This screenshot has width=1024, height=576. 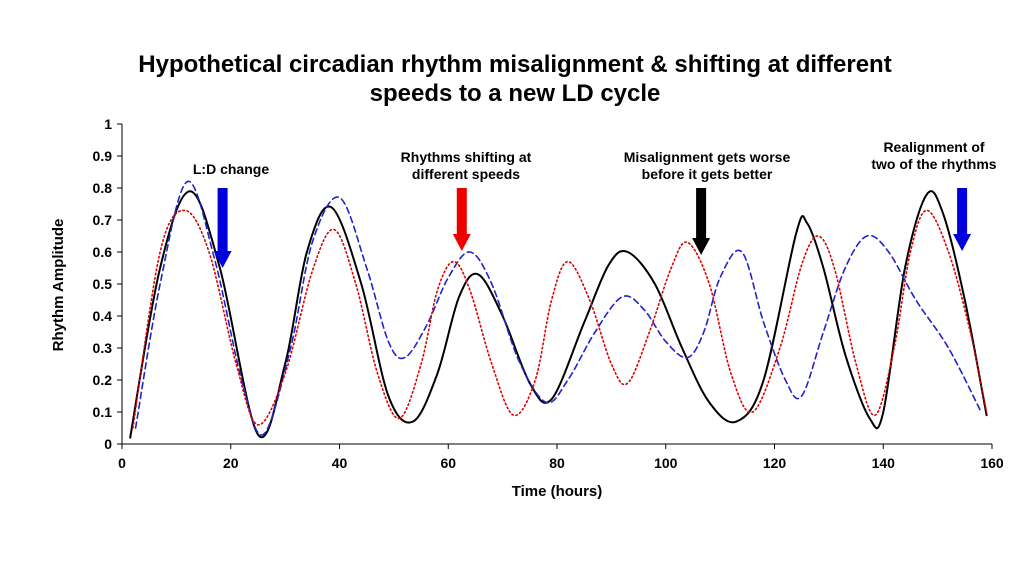 What do you see at coordinates (340, 463) in the screenshot?
I see `x-tick-label: 40` at bounding box center [340, 463].